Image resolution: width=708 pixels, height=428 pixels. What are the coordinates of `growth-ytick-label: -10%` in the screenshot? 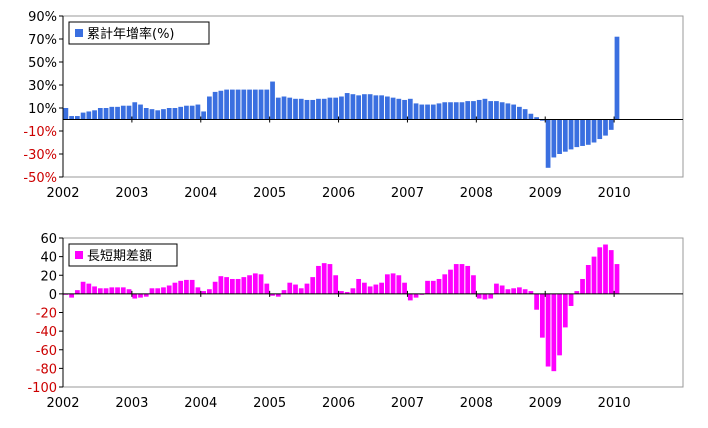 It's located at (40, 132).